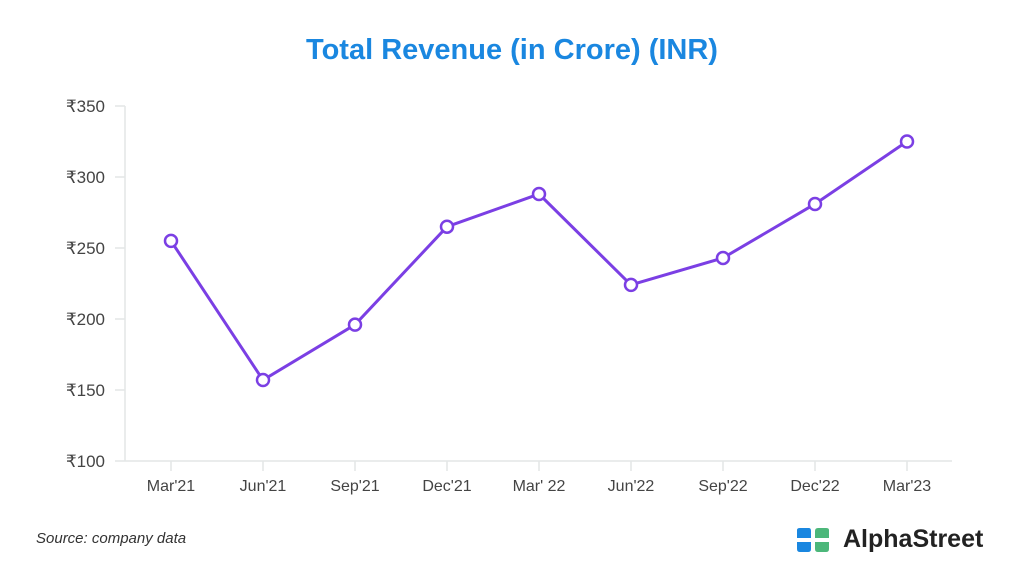 Image resolution: width=1024 pixels, height=585 pixels. What do you see at coordinates (354, 486) in the screenshot?
I see `x-tick-label: Sep'21` at bounding box center [354, 486].